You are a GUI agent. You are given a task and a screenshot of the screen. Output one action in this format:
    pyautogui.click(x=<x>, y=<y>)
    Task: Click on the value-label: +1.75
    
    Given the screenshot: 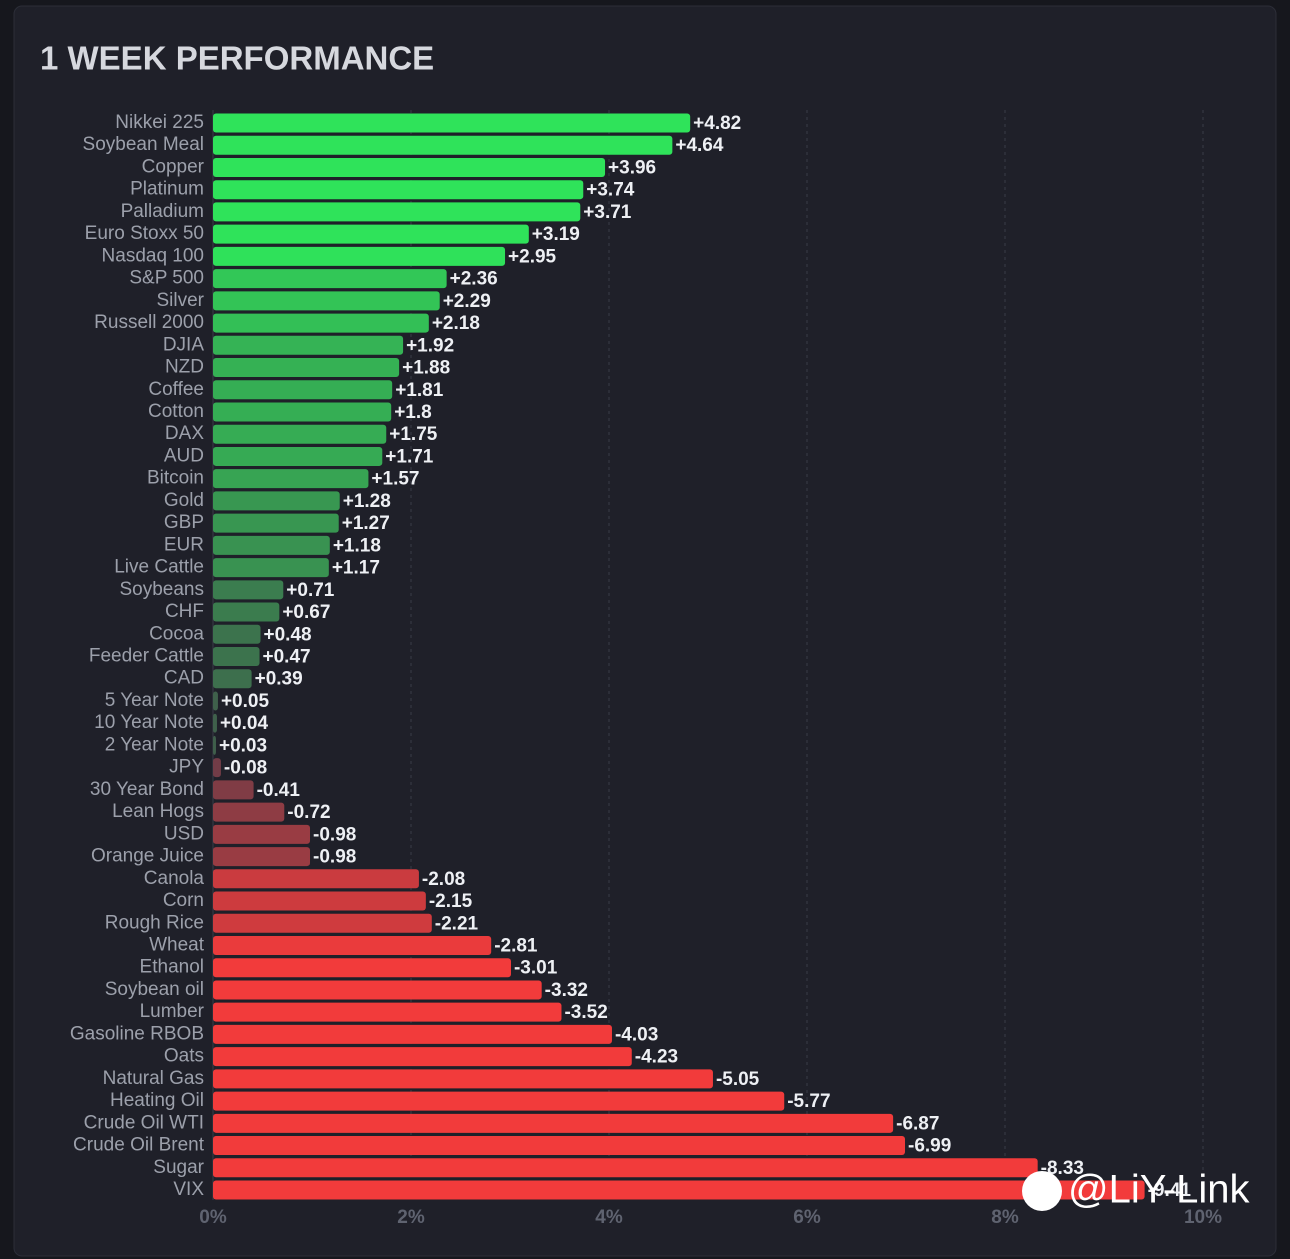 What is the action you would take?
    pyautogui.click(x=413, y=434)
    